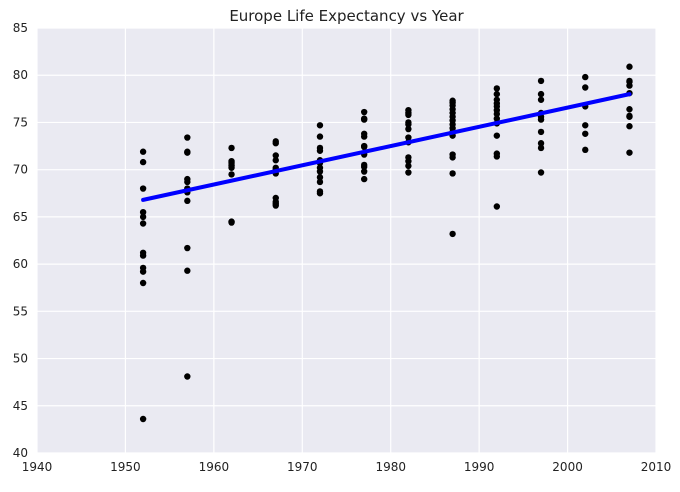 Image resolution: width=680 pixels, height=492 pixels. I want to click on x-tick-label: 1960, so click(214, 467).